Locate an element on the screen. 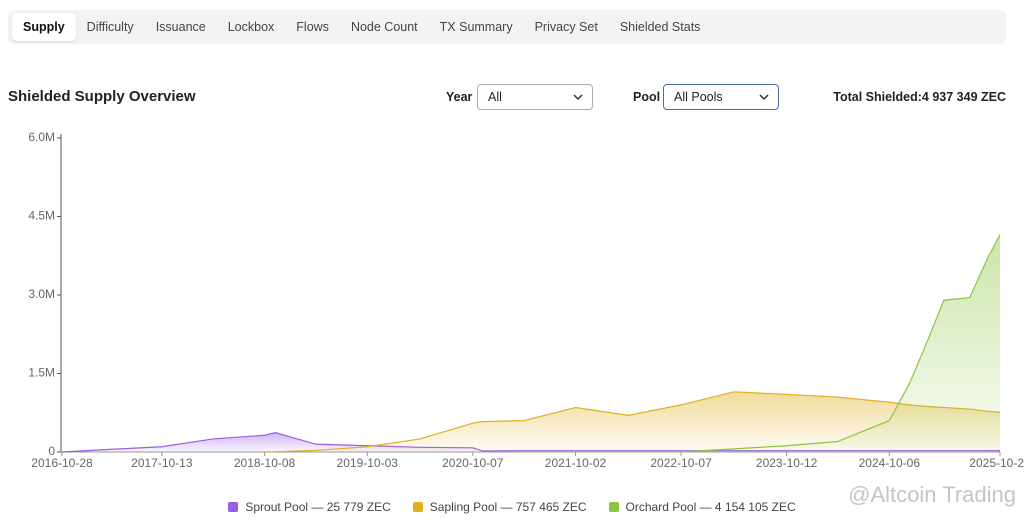  year-select: All is located at coordinates (535, 97).